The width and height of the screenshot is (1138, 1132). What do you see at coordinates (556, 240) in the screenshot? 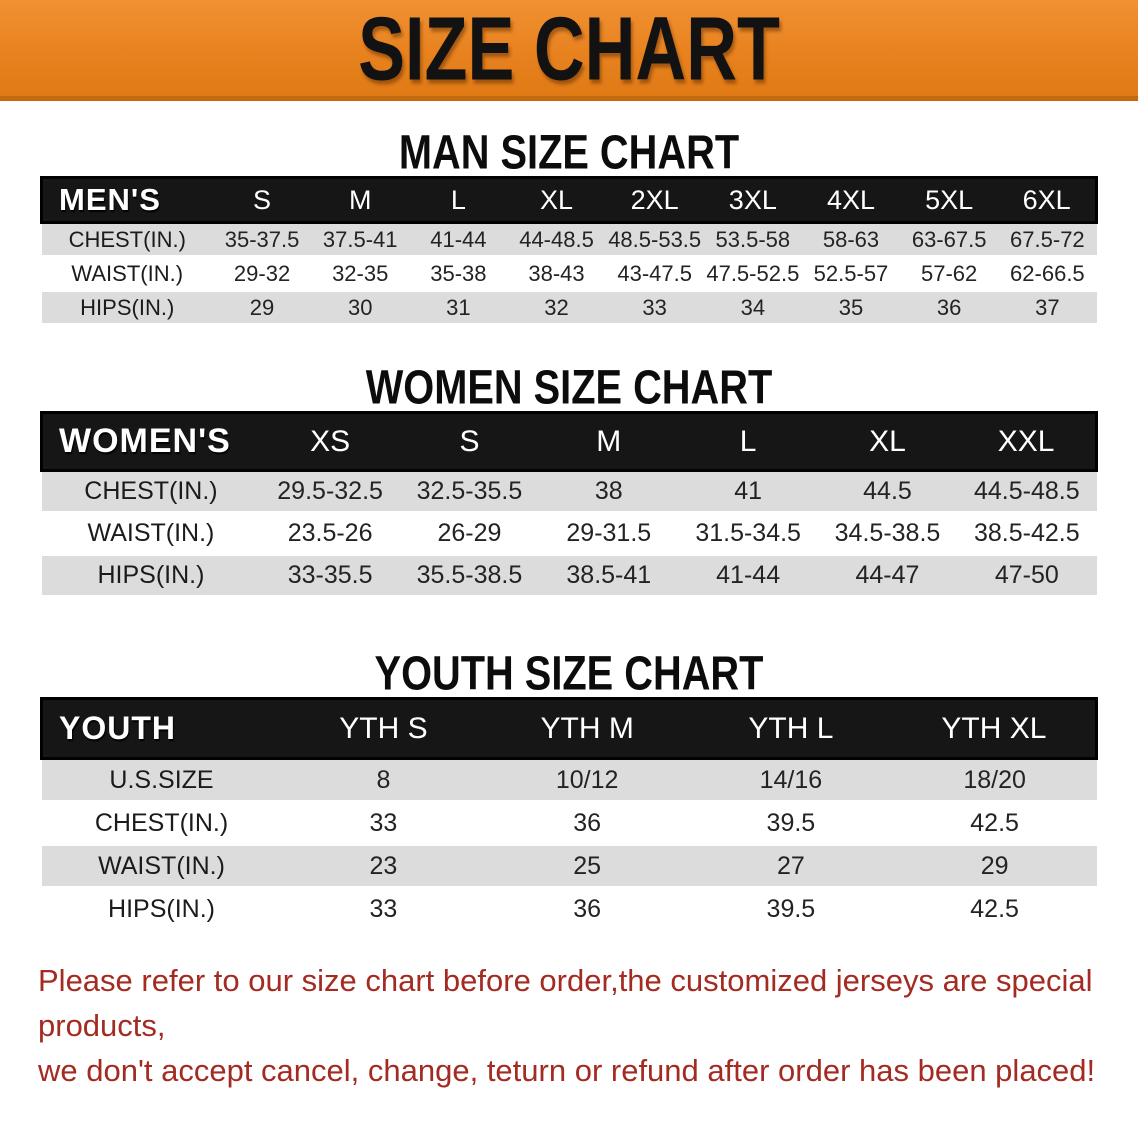
I see `size-value-cell: 44-48.5` at bounding box center [556, 240].